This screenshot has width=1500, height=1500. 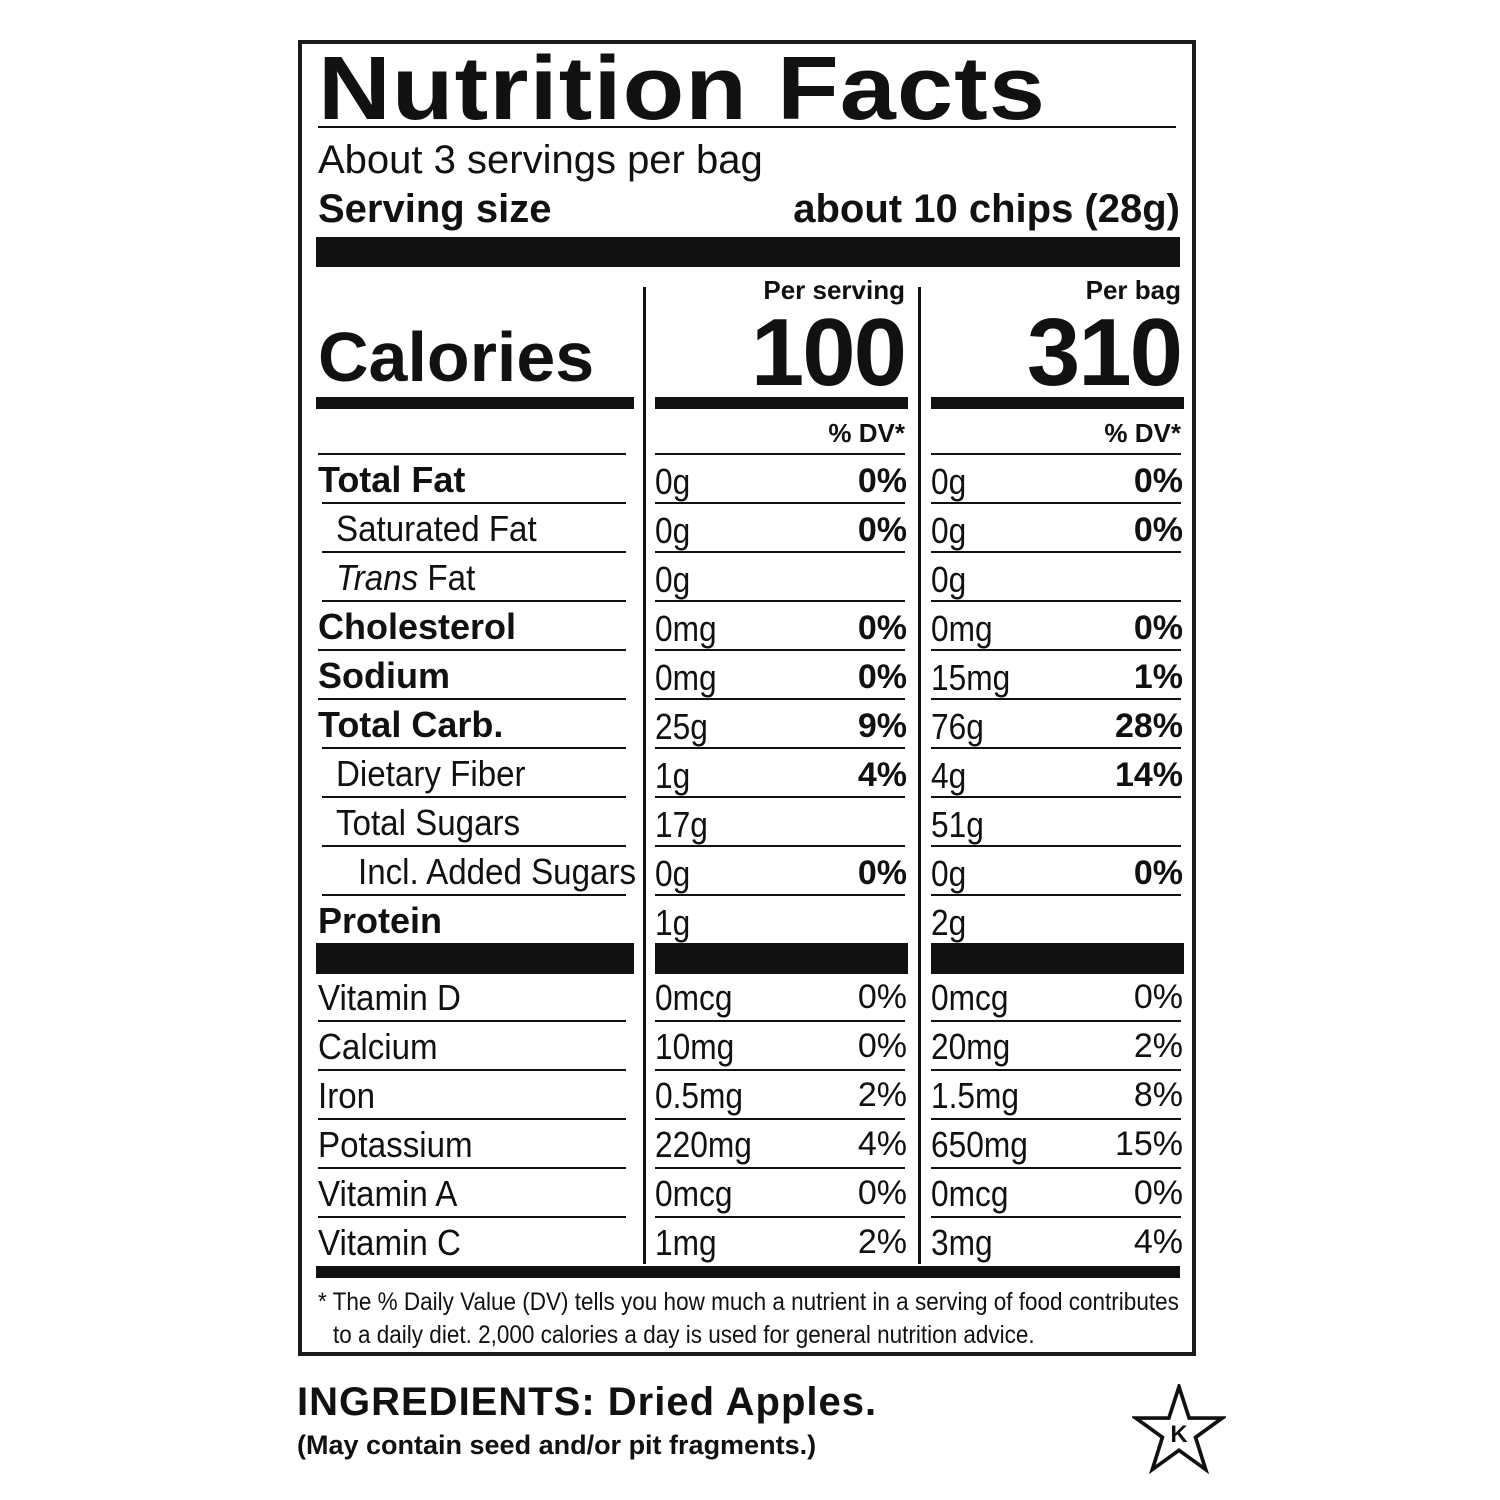 I want to click on kosher-symbol-letter: K, so click(x=1179, y=1434).